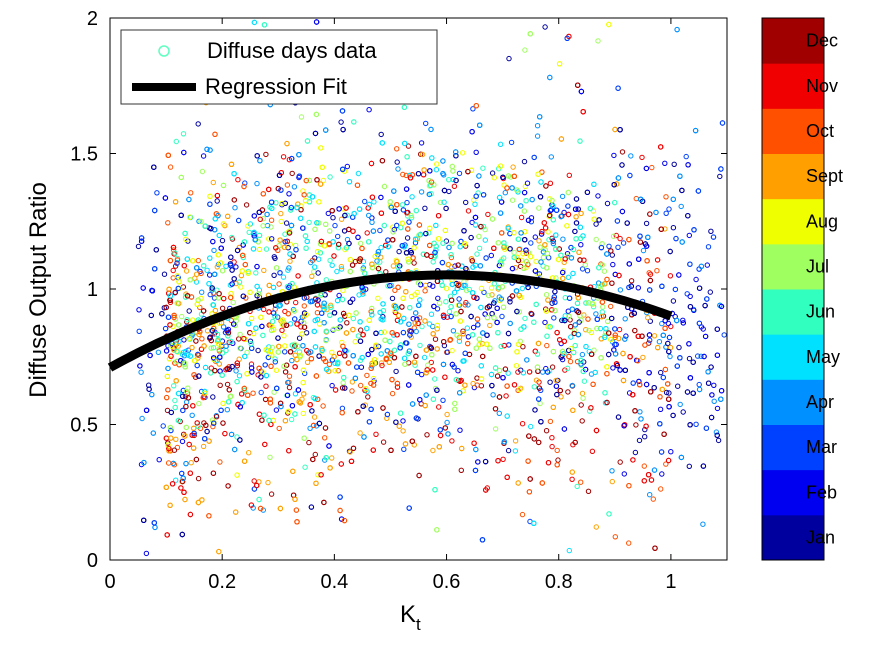 Image resolution: width=875 pixels, height=654 pixels. Describe the element at coordinates (820, 537) in the screenshot. I see `colorbar-label: Jan` at that location.